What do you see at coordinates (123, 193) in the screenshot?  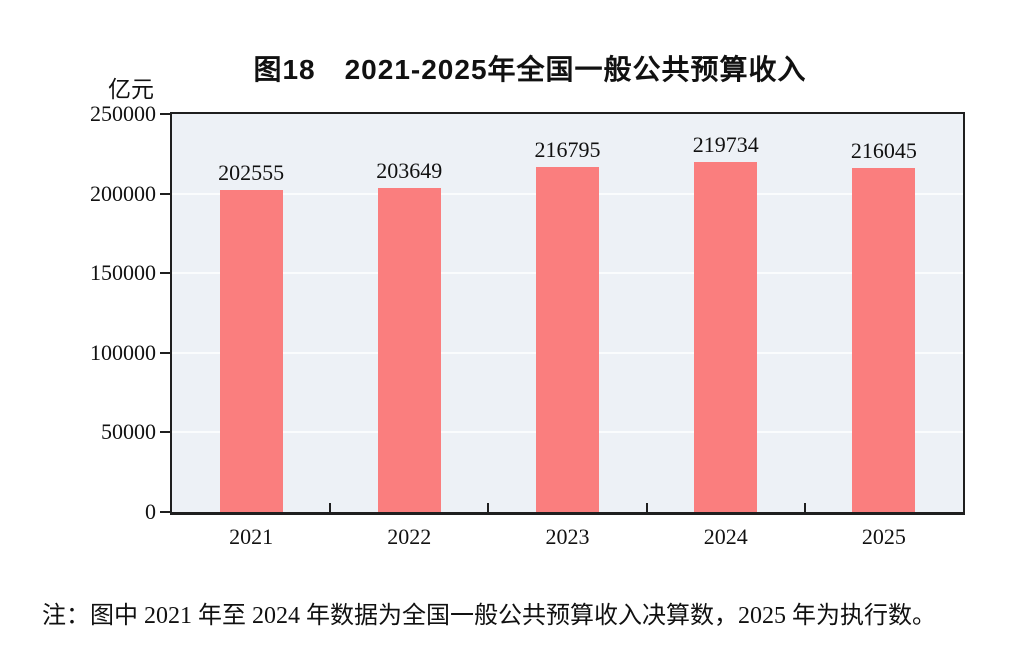 I see `y-axis-tick-label: 200000` at bounding box center [123, 193].